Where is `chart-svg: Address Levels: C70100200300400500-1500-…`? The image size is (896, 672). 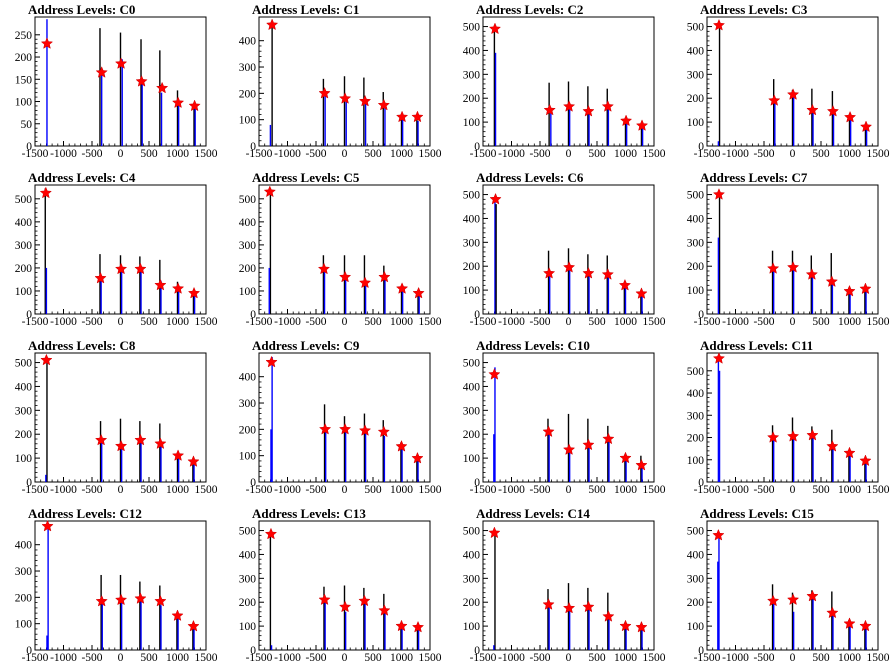 chart-svg: Address Levels: C70100200300400500-1500-… is located at coordinates (788, 249).